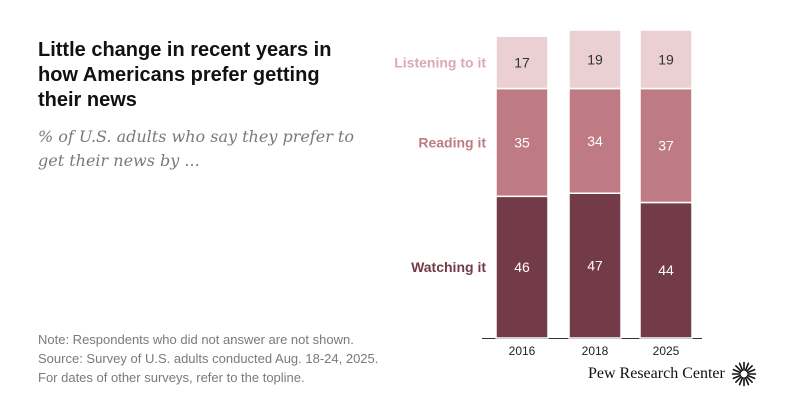 The height and width of the screenshot is (419, 800). Describe the element at coordinates (744, 374) in the screenshot. I see `sunburst-icon` at that location.